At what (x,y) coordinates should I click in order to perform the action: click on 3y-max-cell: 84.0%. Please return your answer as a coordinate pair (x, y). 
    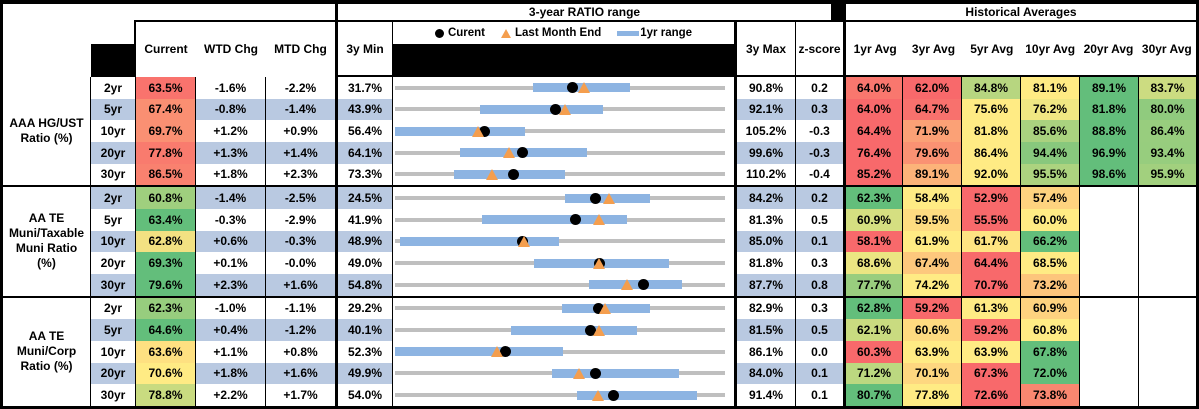
    Looking at the image, I should click on (766, 373).